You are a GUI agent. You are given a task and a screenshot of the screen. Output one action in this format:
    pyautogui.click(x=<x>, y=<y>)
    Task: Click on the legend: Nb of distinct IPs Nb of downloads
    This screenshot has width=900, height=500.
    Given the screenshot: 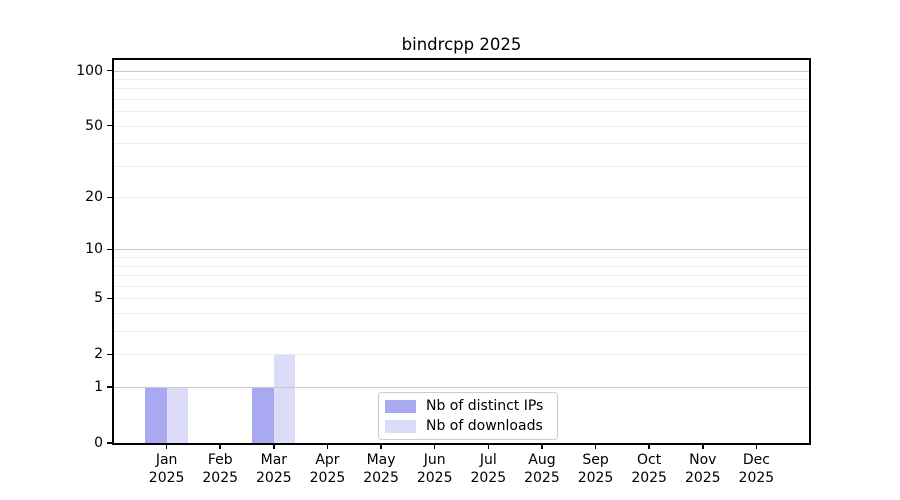 What is the action you would take?
    pyautogui.click(x=468, y=416)
    